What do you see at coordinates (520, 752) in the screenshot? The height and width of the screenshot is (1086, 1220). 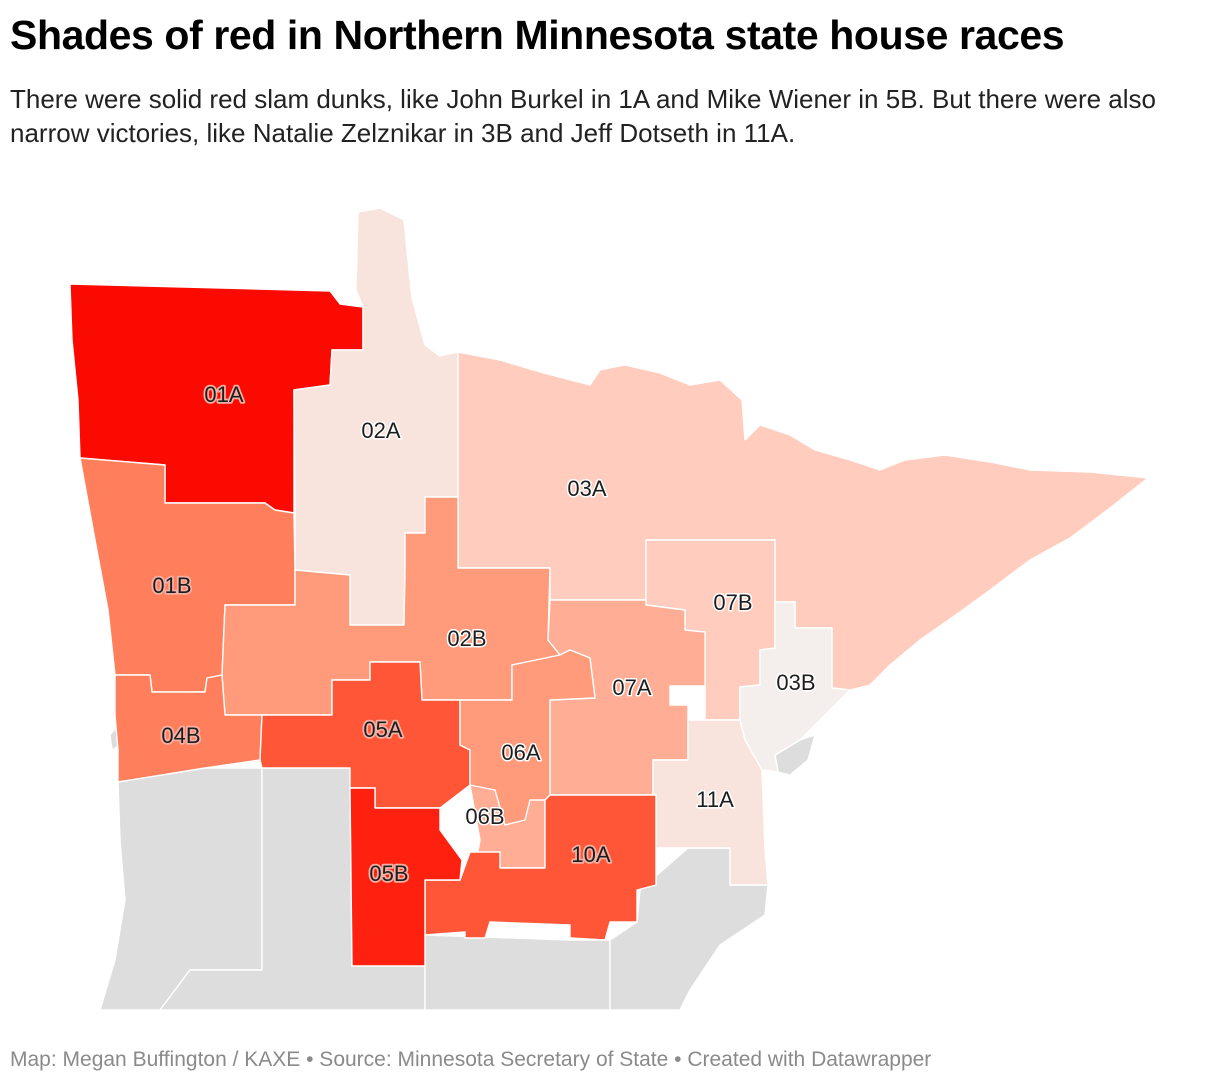 I see `label-06A: 06A` at bounding box center [520, 752].